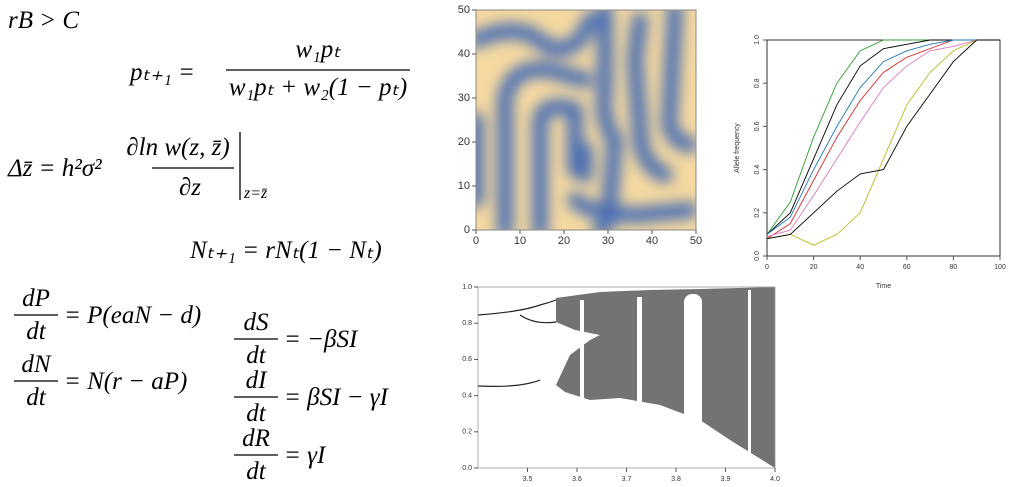  I want to click on denominator: ∂z, so click(190, 187).